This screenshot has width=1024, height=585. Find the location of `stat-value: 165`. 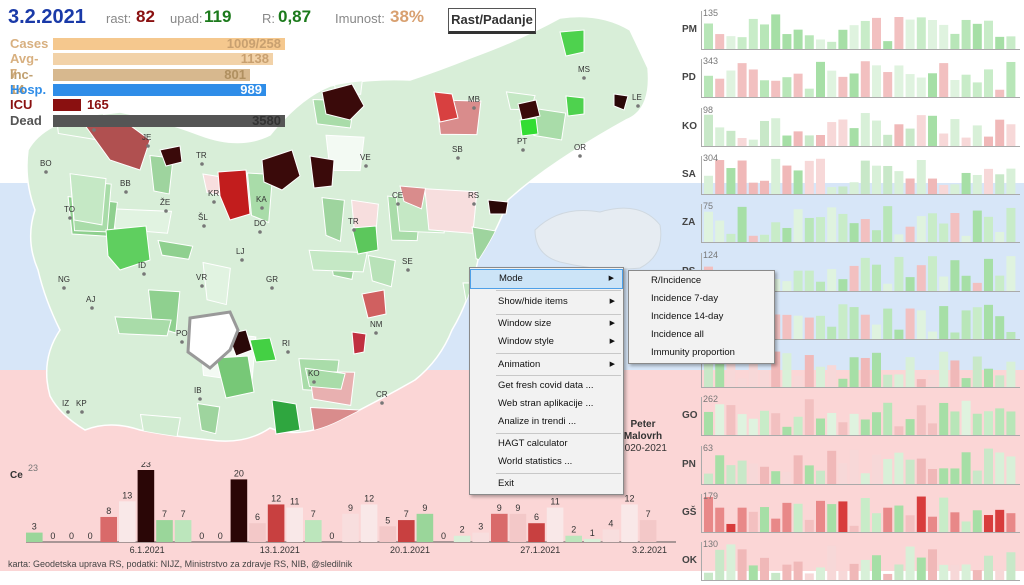

stat-value: 165 is located at coordinates (98, 105).